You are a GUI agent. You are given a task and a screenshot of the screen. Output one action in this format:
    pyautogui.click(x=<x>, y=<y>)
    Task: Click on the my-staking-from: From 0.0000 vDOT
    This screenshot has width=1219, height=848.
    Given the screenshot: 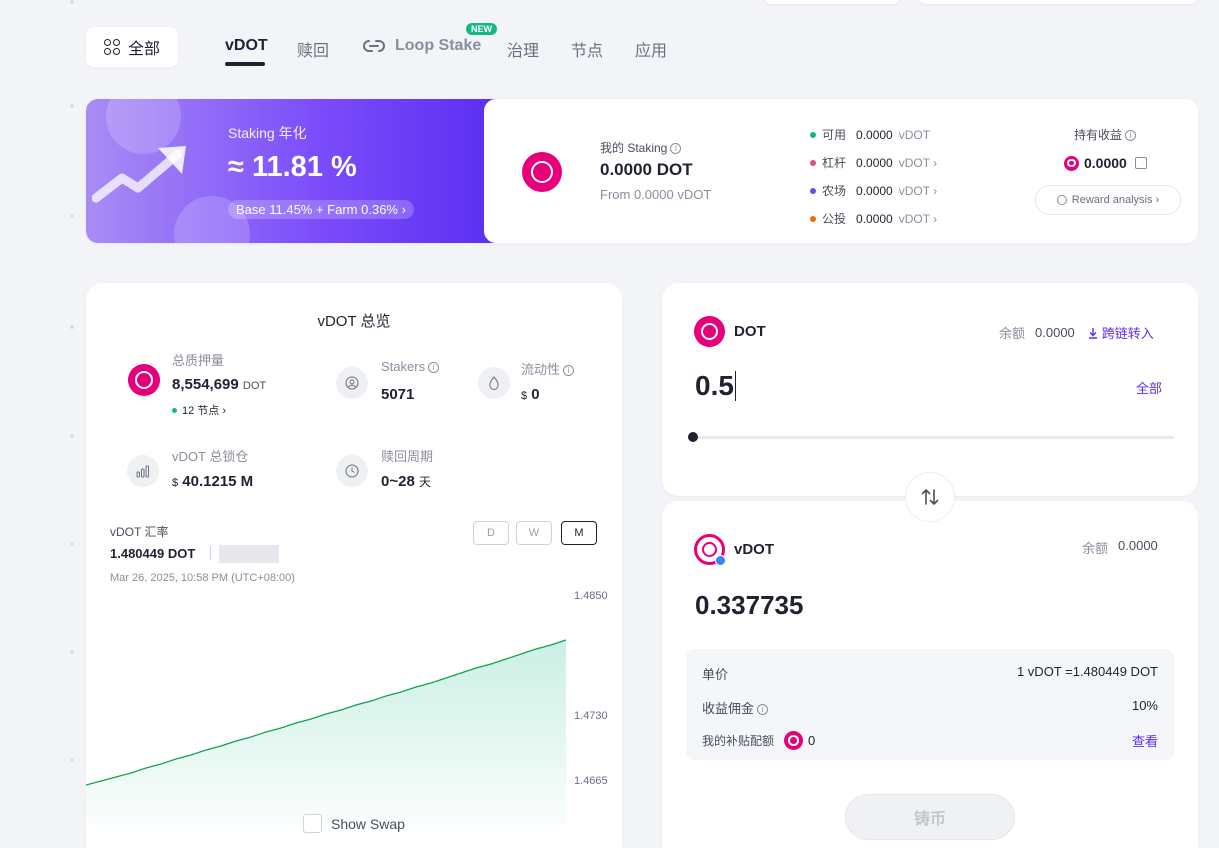 What is the action you would take?
    pyautogui.click(x=656, y=194)
    